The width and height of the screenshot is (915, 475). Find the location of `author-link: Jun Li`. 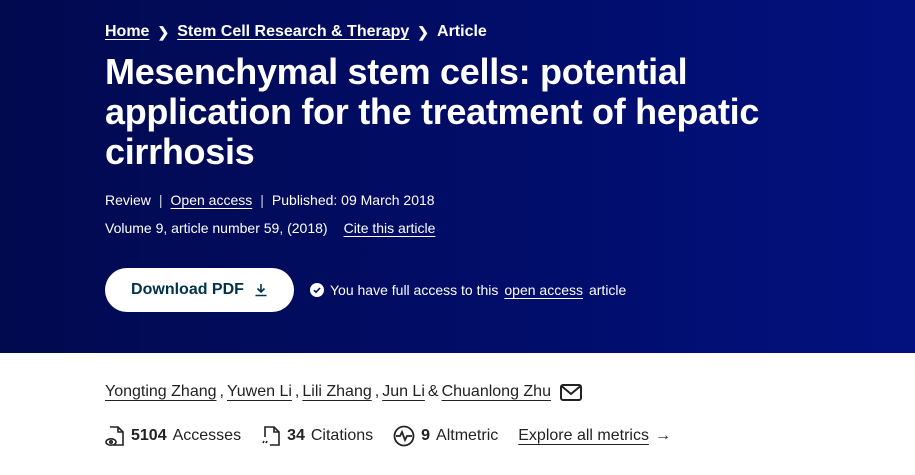

author-link: Jun Li is located at coordinates (403, 391).